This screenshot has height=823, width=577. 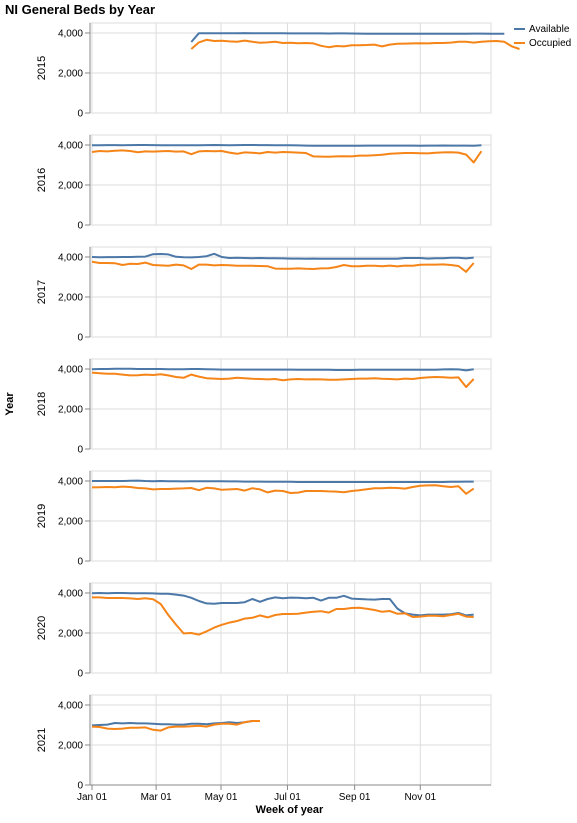 I want to click on legend-item-occupied: Occupied, so click(x=542, y=43).